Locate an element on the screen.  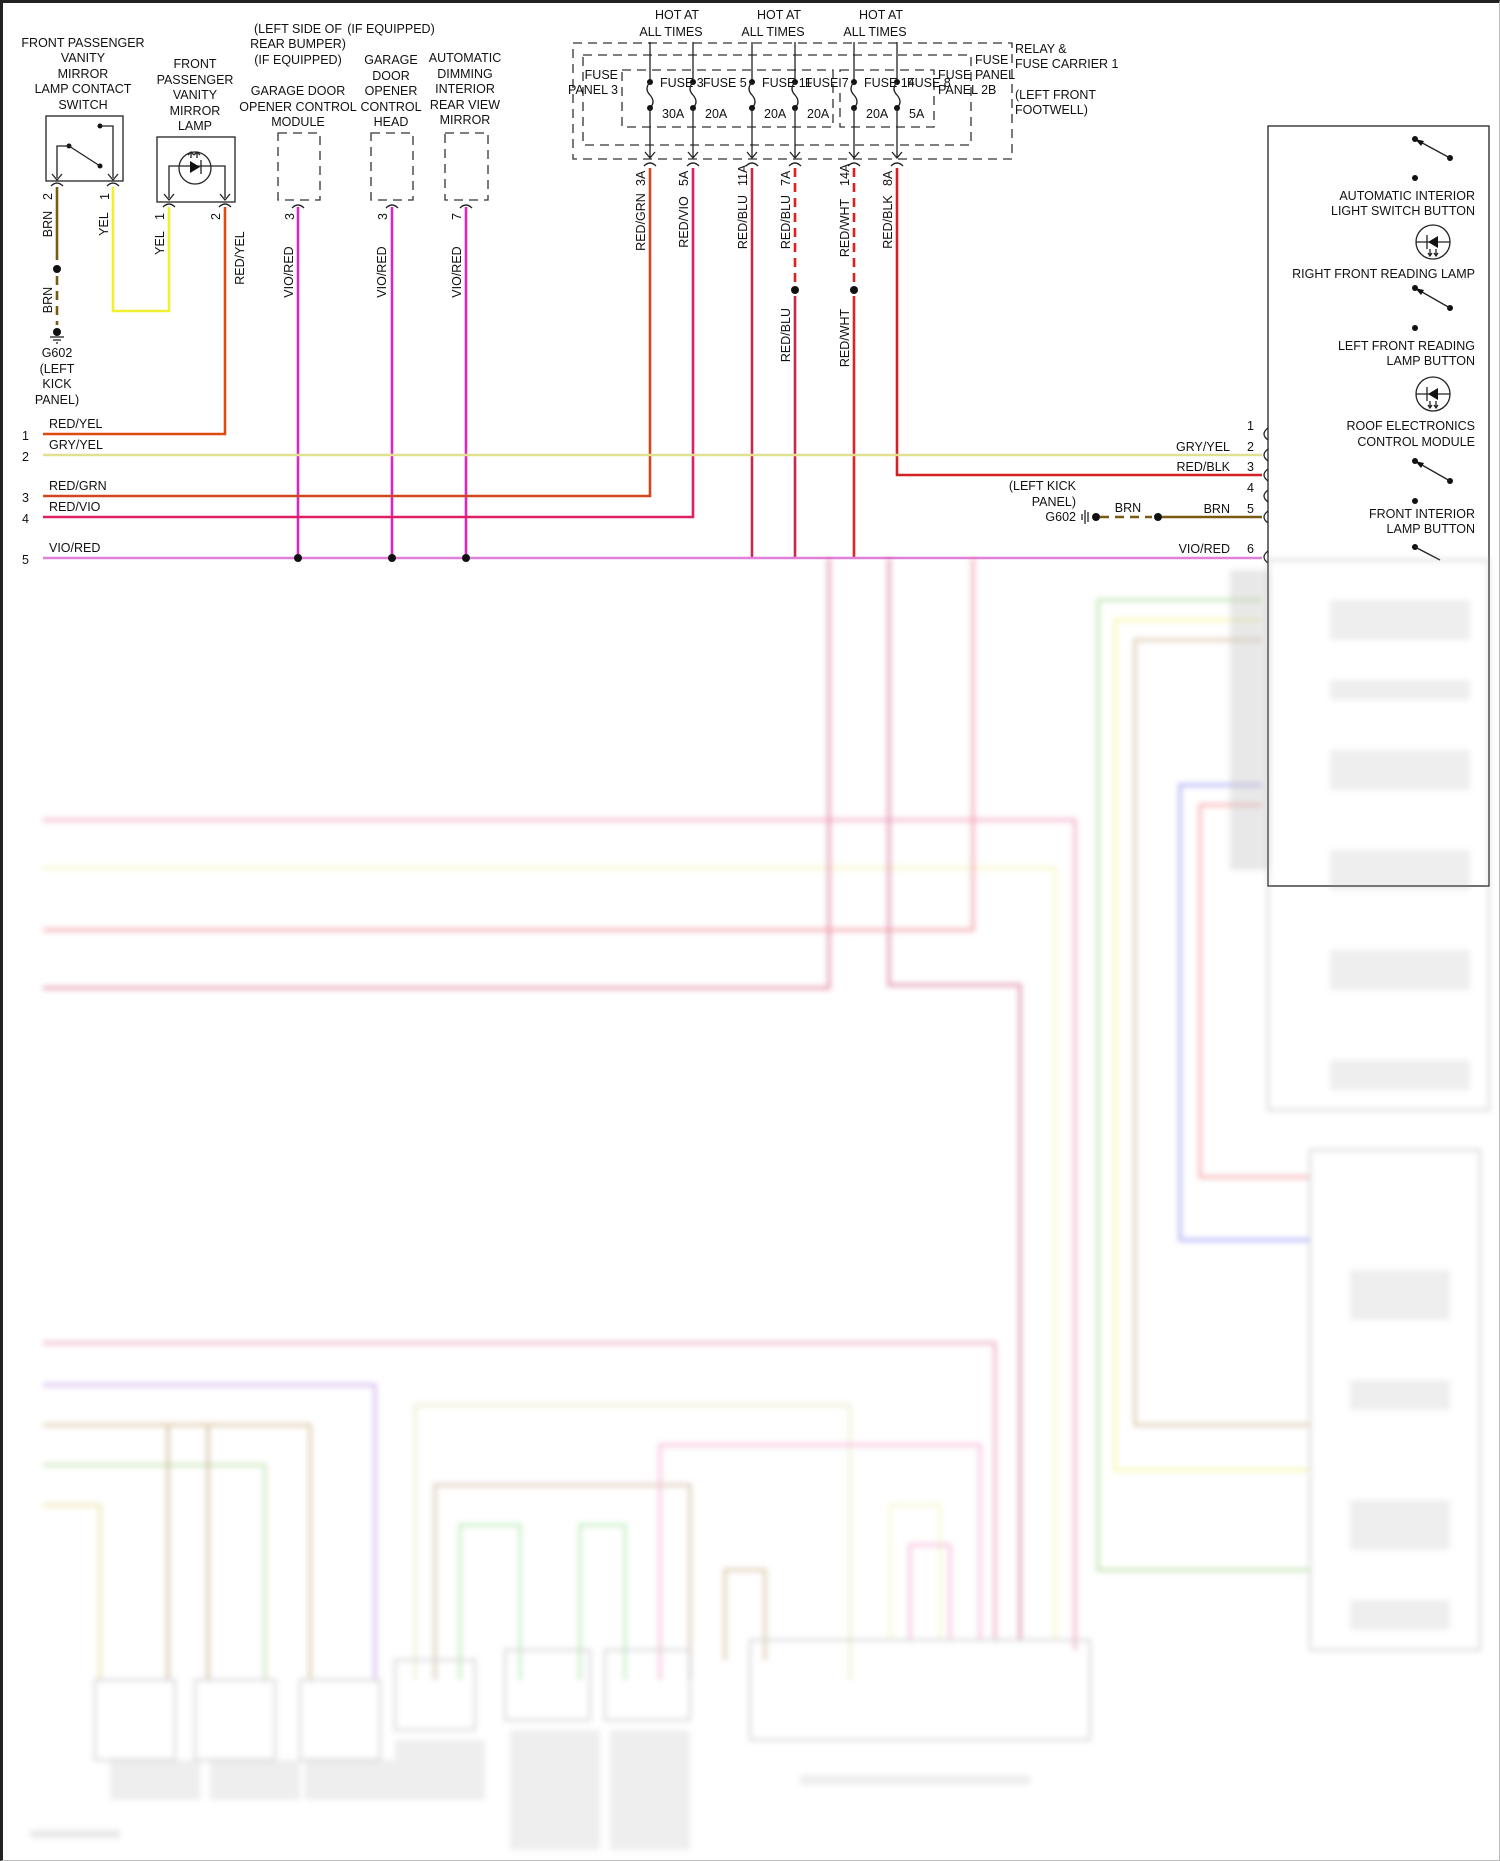
fuse: FUSE 8 5A 8A RED/BLK is located at coordinates (1071, 259).